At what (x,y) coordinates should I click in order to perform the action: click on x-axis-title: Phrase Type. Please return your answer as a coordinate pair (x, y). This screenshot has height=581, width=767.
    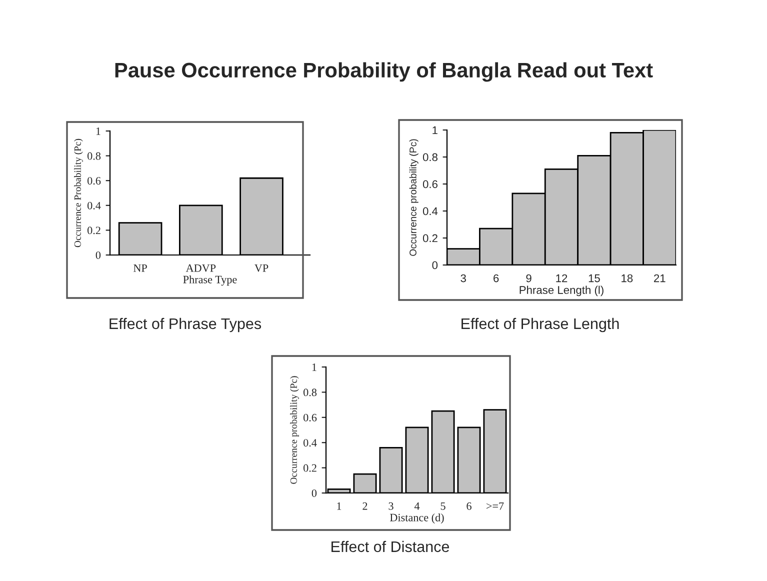
    Looking at the image, I should click on (210, 280).